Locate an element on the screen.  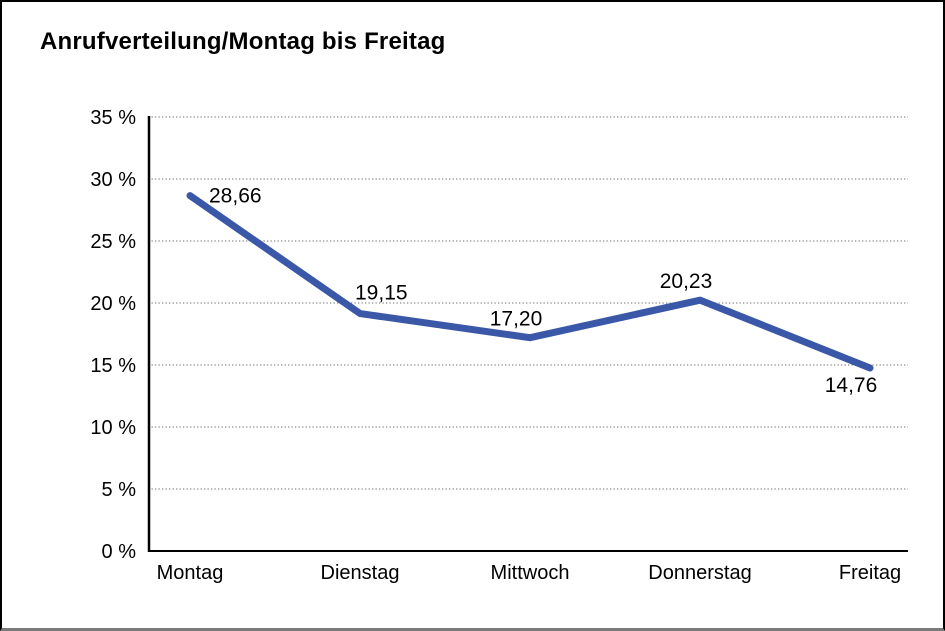
x-category-label: Freitag is located at coordinates (870, 573).